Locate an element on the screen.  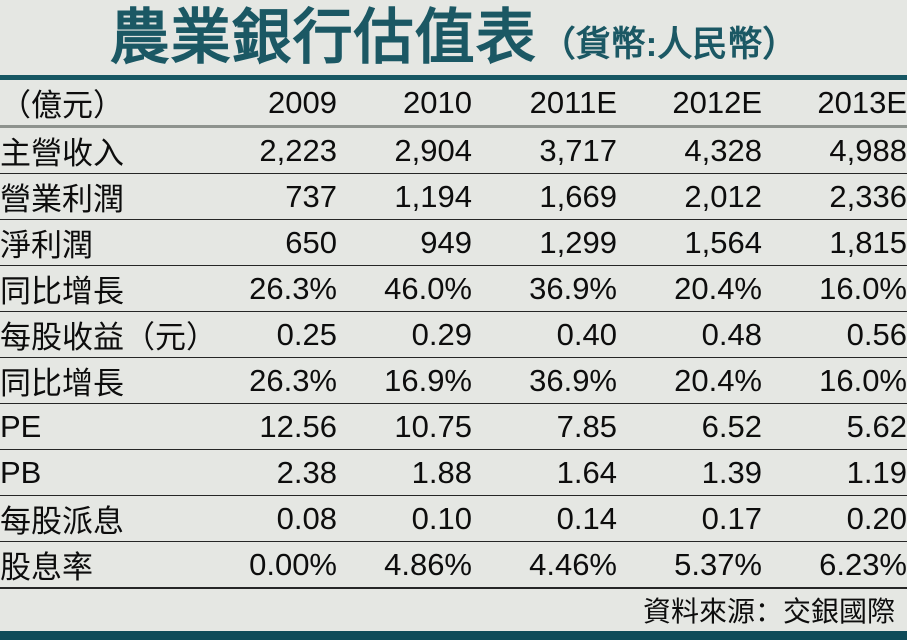
cell-value: 1,564 is located at coordinates (723, 242).